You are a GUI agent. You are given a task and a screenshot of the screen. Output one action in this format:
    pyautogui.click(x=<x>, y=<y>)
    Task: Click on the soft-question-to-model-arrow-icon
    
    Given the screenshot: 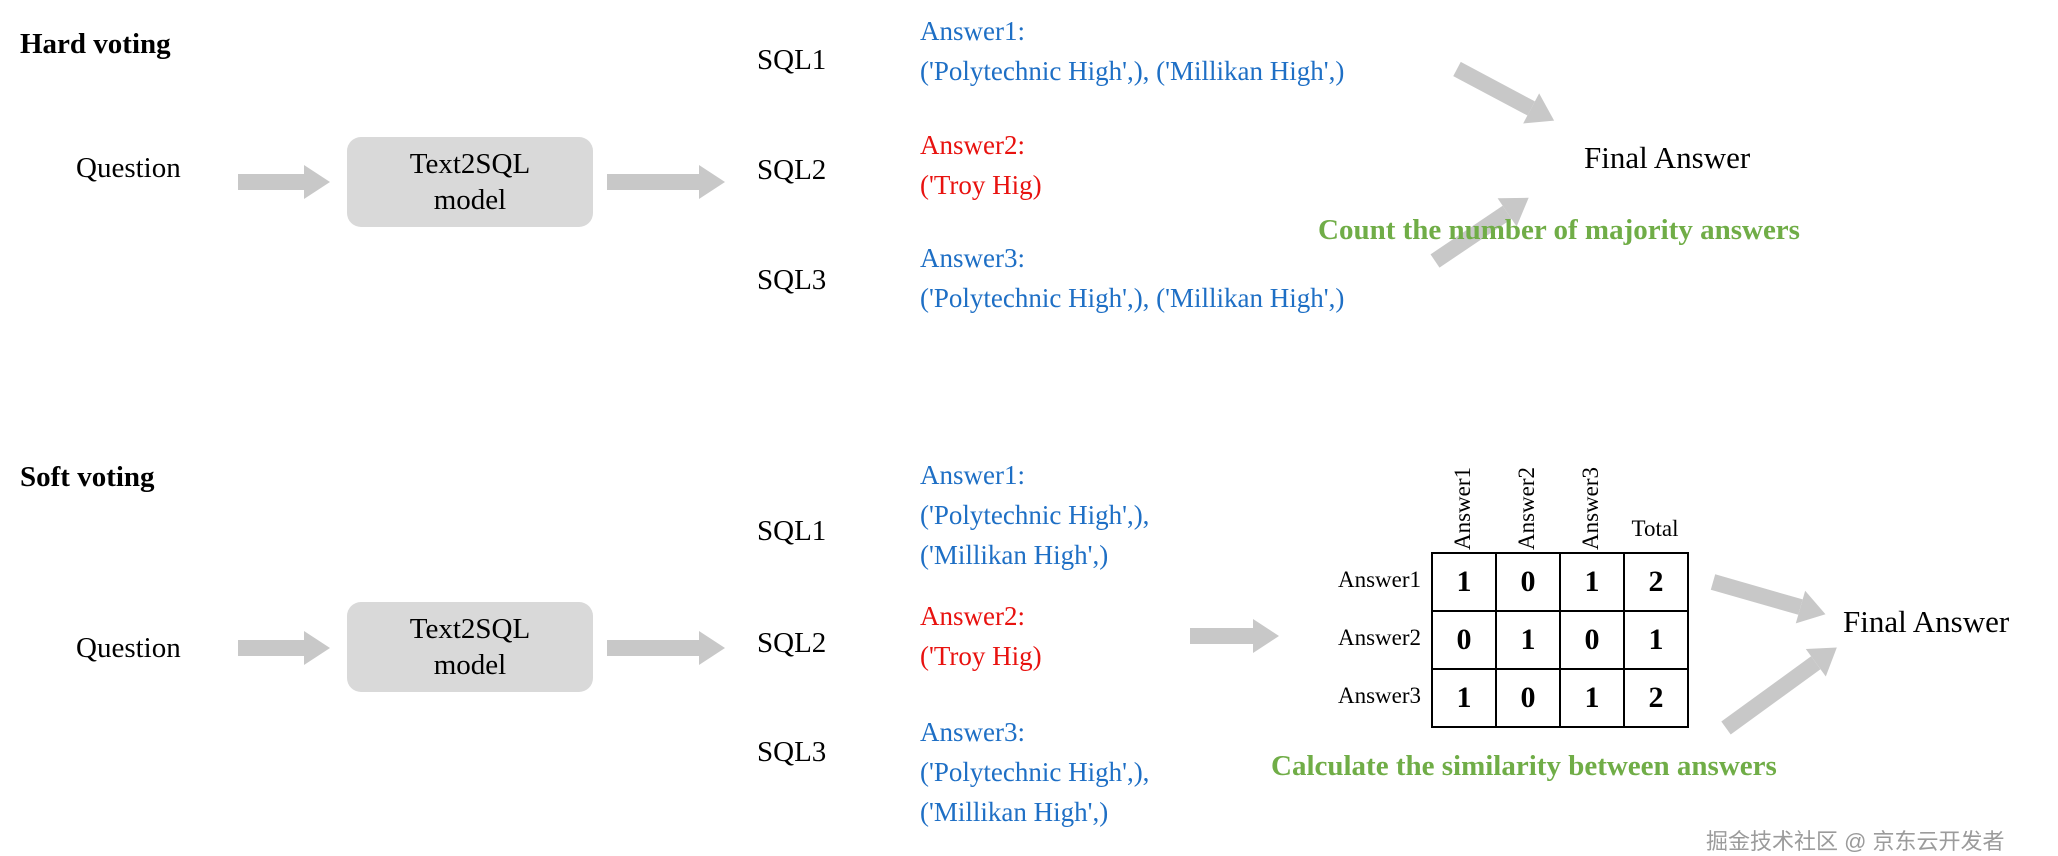 What is the action you would take?
    pyautogui.click(x=284, y=648)
    